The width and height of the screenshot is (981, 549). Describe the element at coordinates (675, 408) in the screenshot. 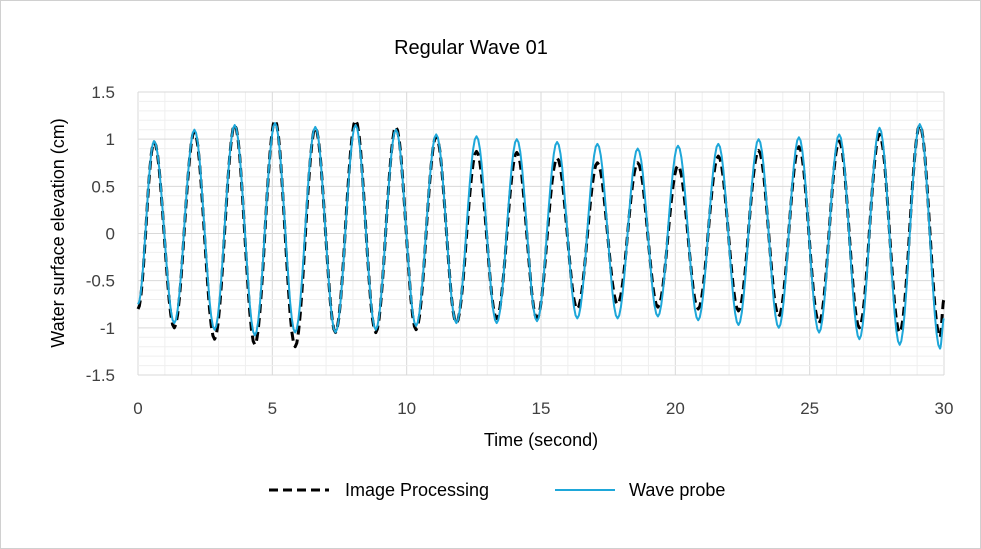

I see `x-tick-label: 20` at that location.